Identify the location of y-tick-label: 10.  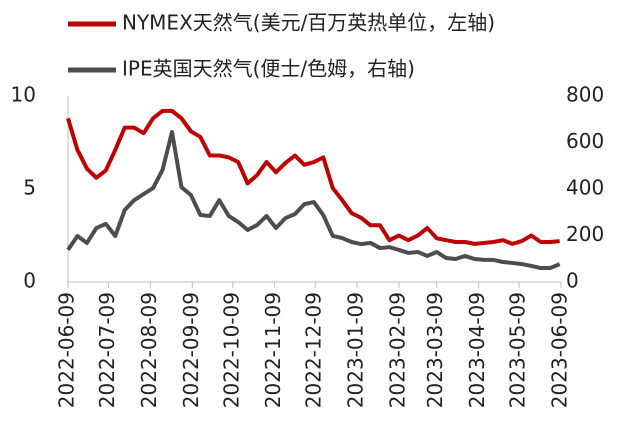
(23, 95).